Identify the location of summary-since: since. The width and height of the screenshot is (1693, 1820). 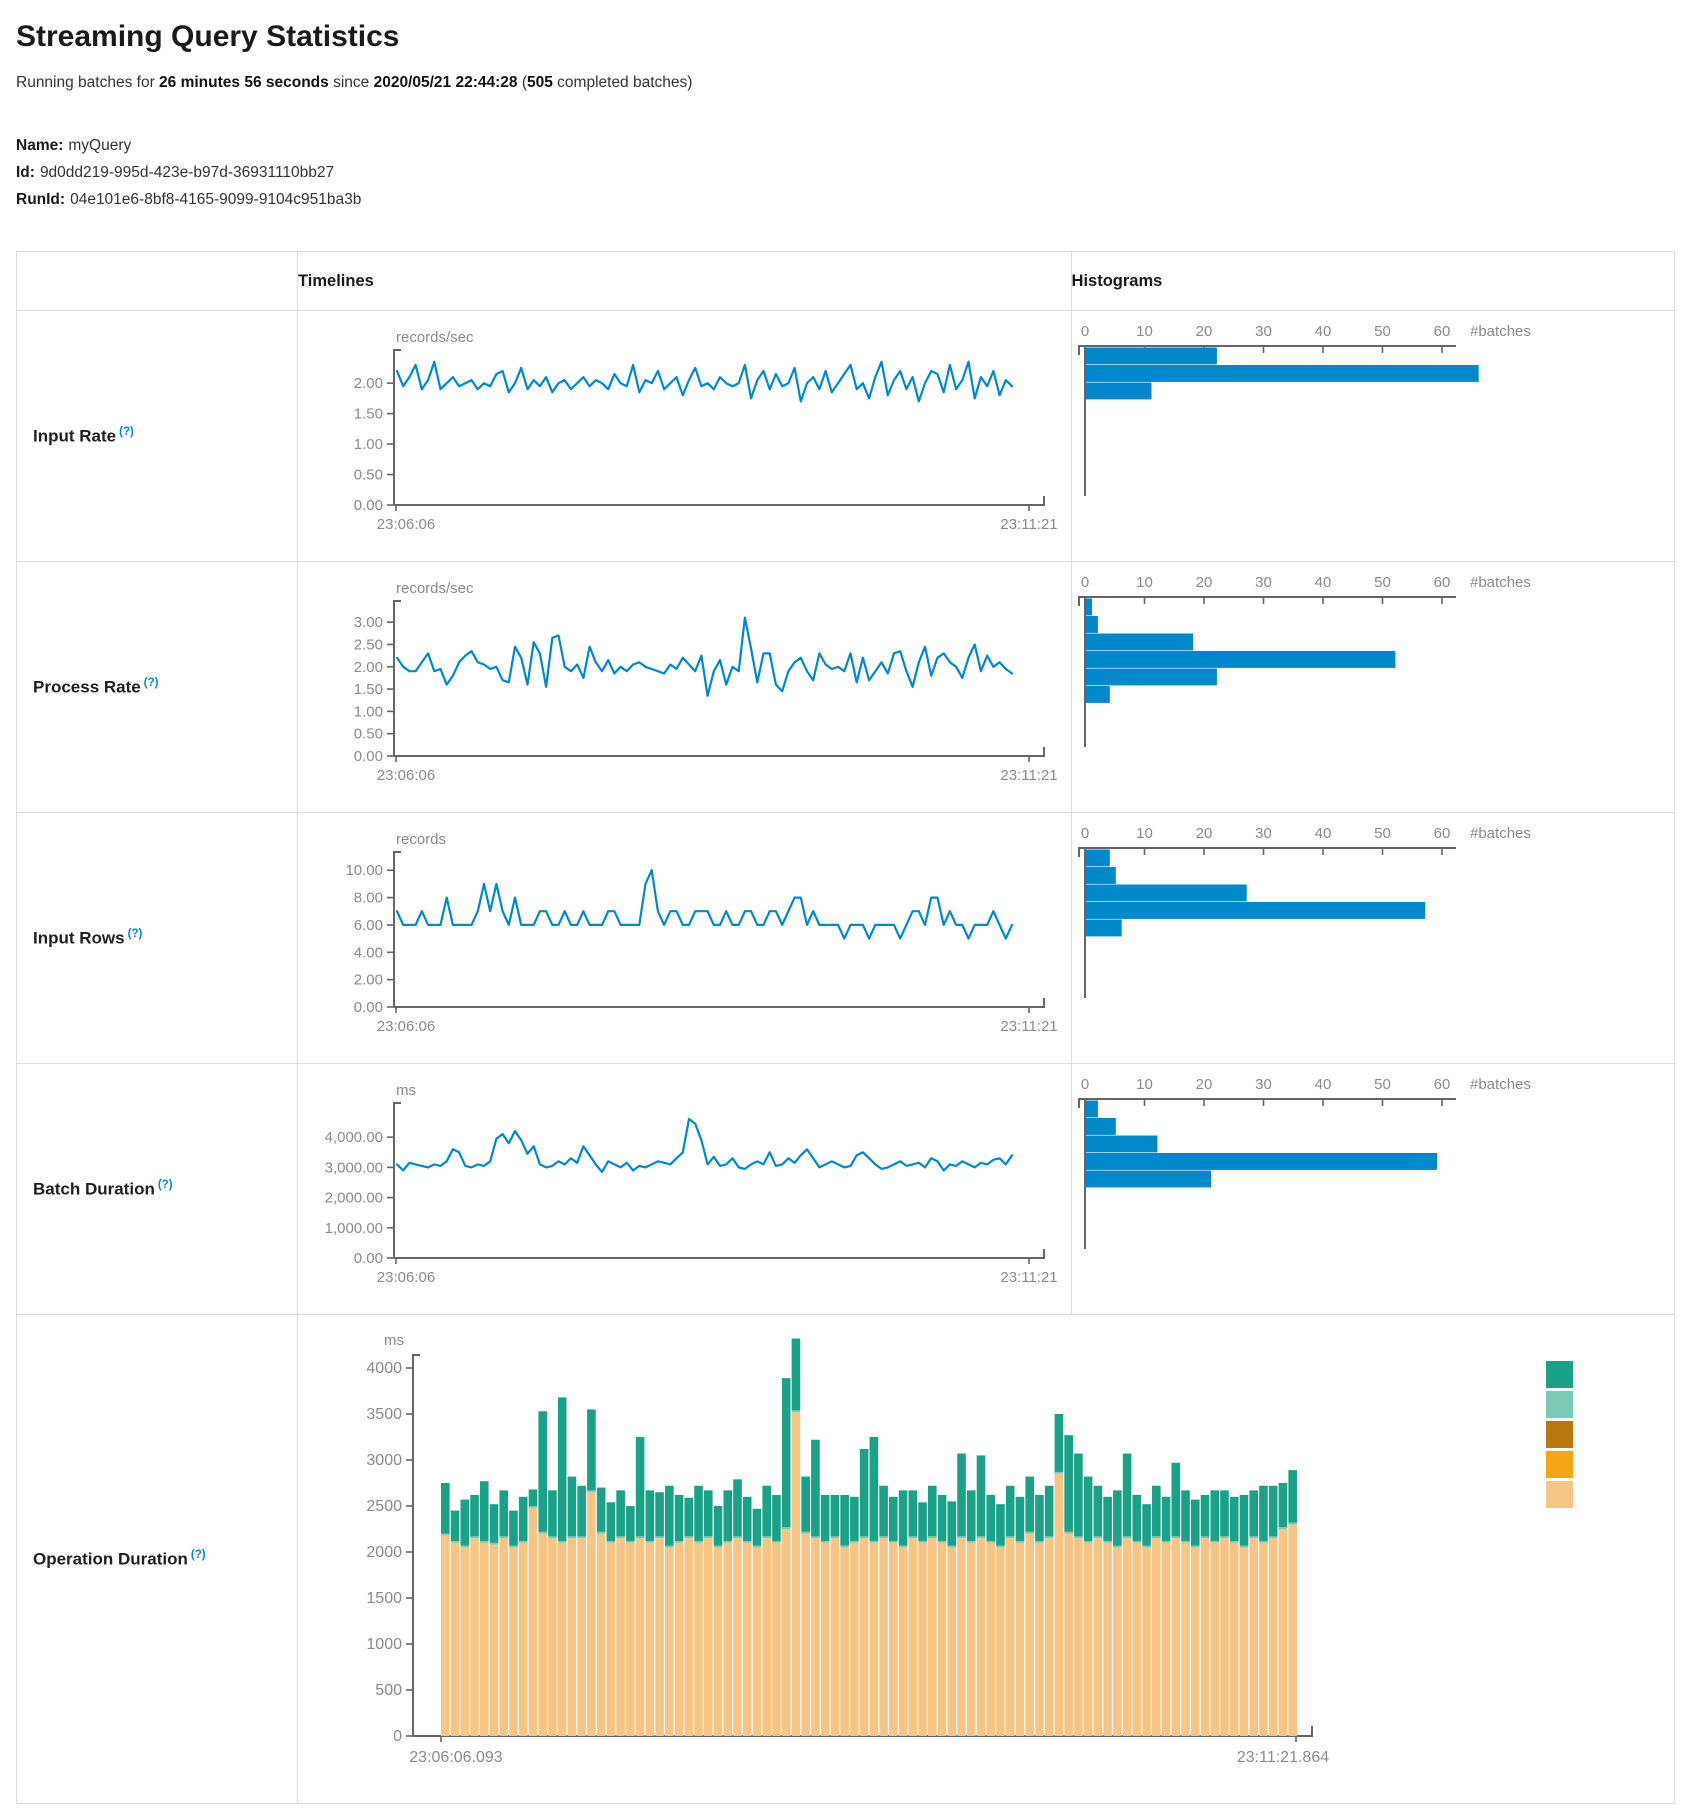
(351, 82).